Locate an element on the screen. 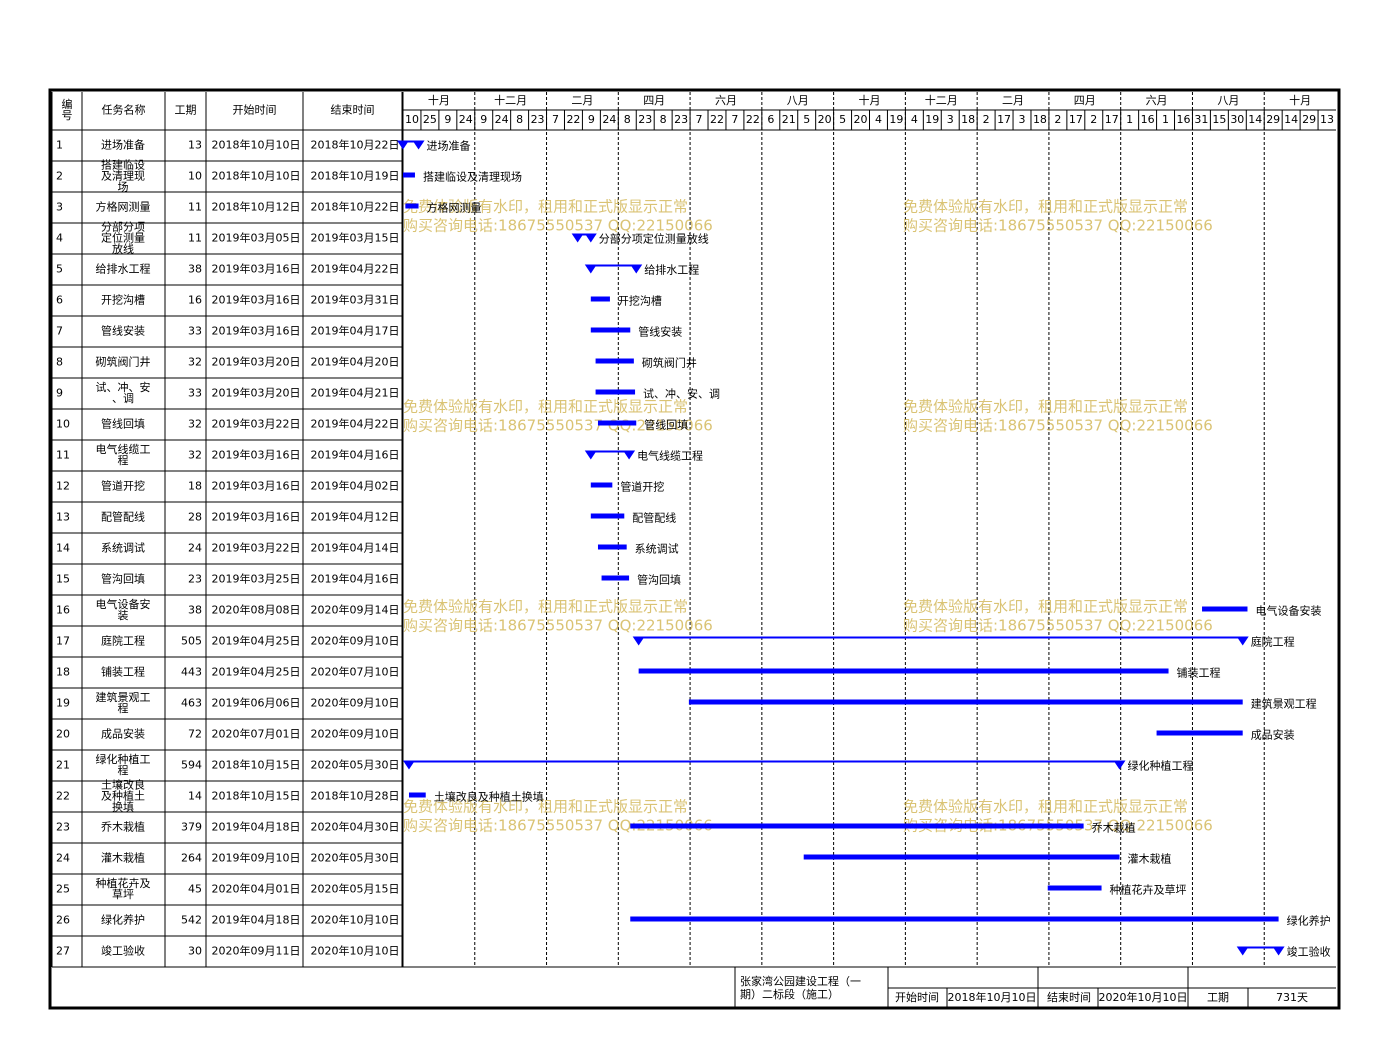  bar-label: 配管配线 is located at coordinates (654, 518).